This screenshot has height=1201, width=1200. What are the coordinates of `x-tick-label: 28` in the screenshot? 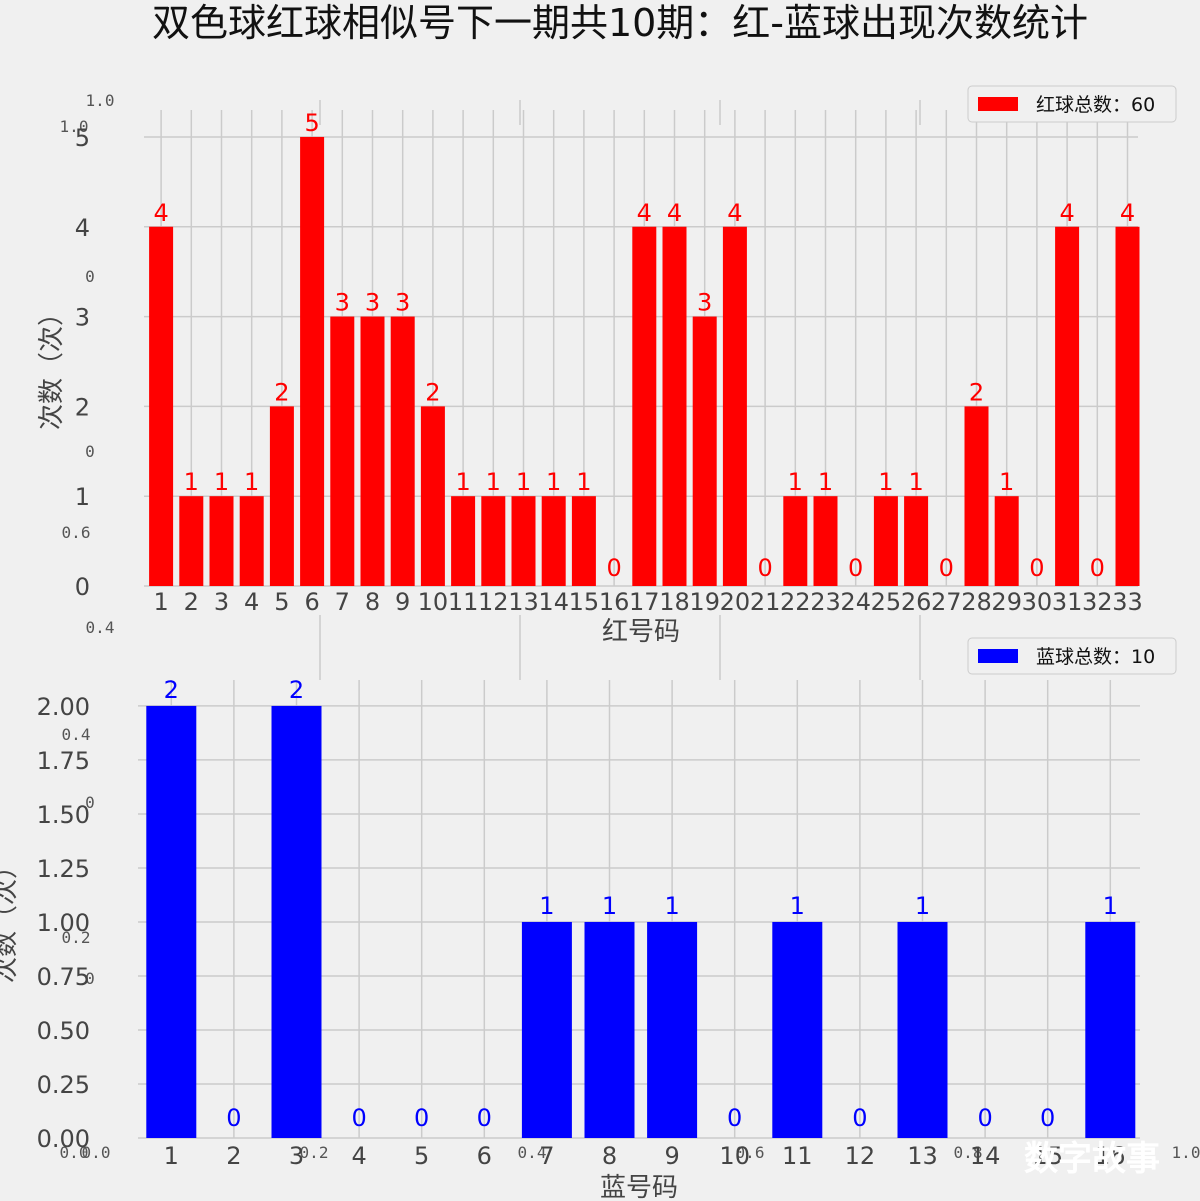 It's located at (976, 602).